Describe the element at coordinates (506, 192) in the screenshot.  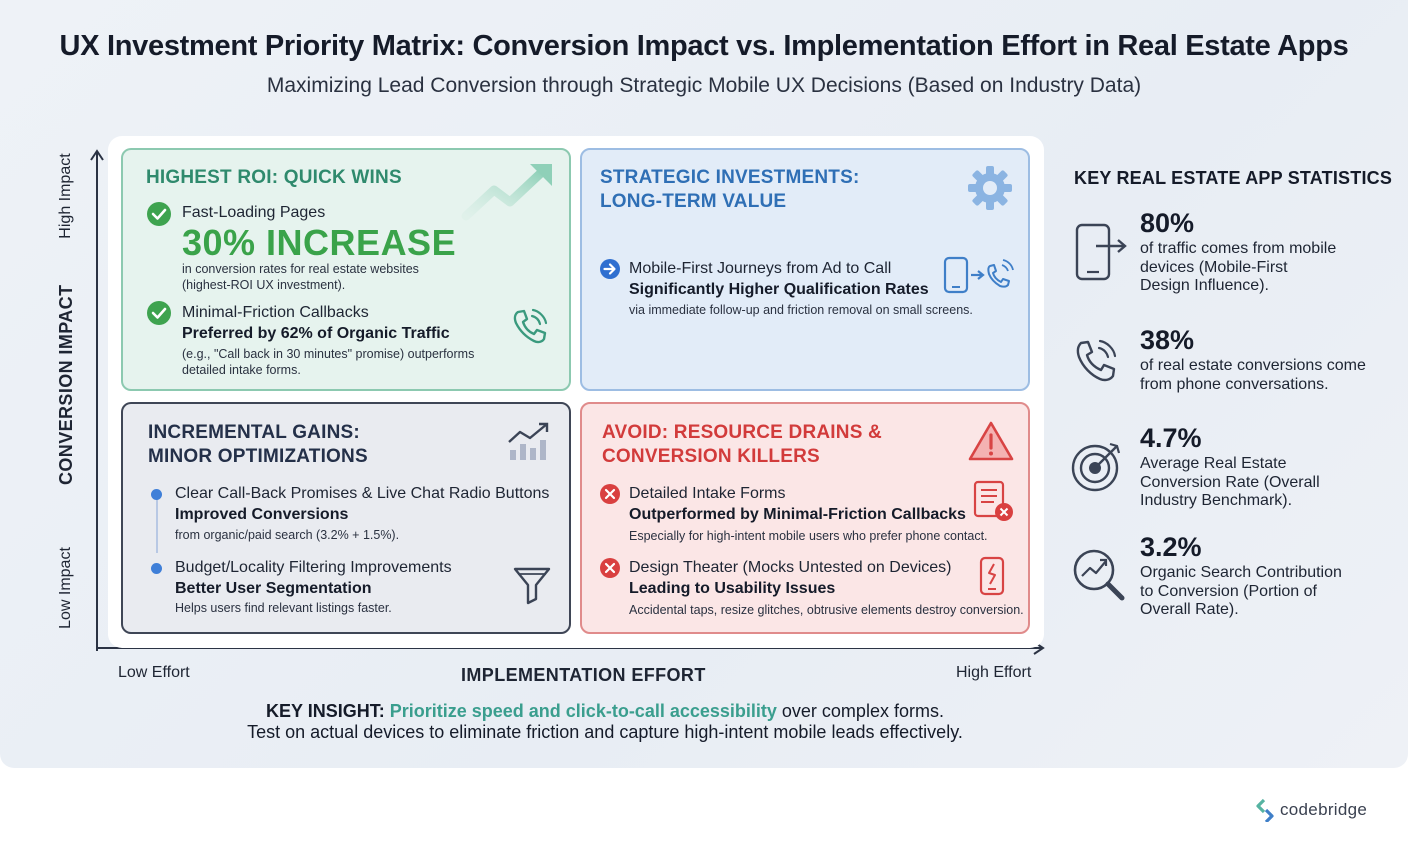
I see `trend-up-arrow-icon` at that location.